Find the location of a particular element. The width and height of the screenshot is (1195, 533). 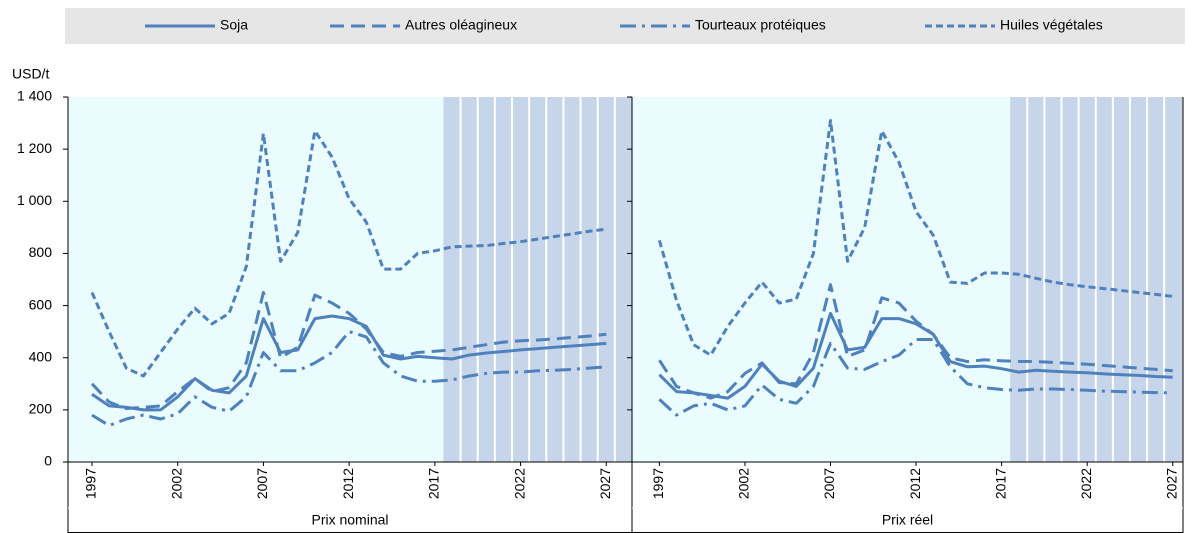

y-tick-label: 1 000 is located at coordinates (34, 200).